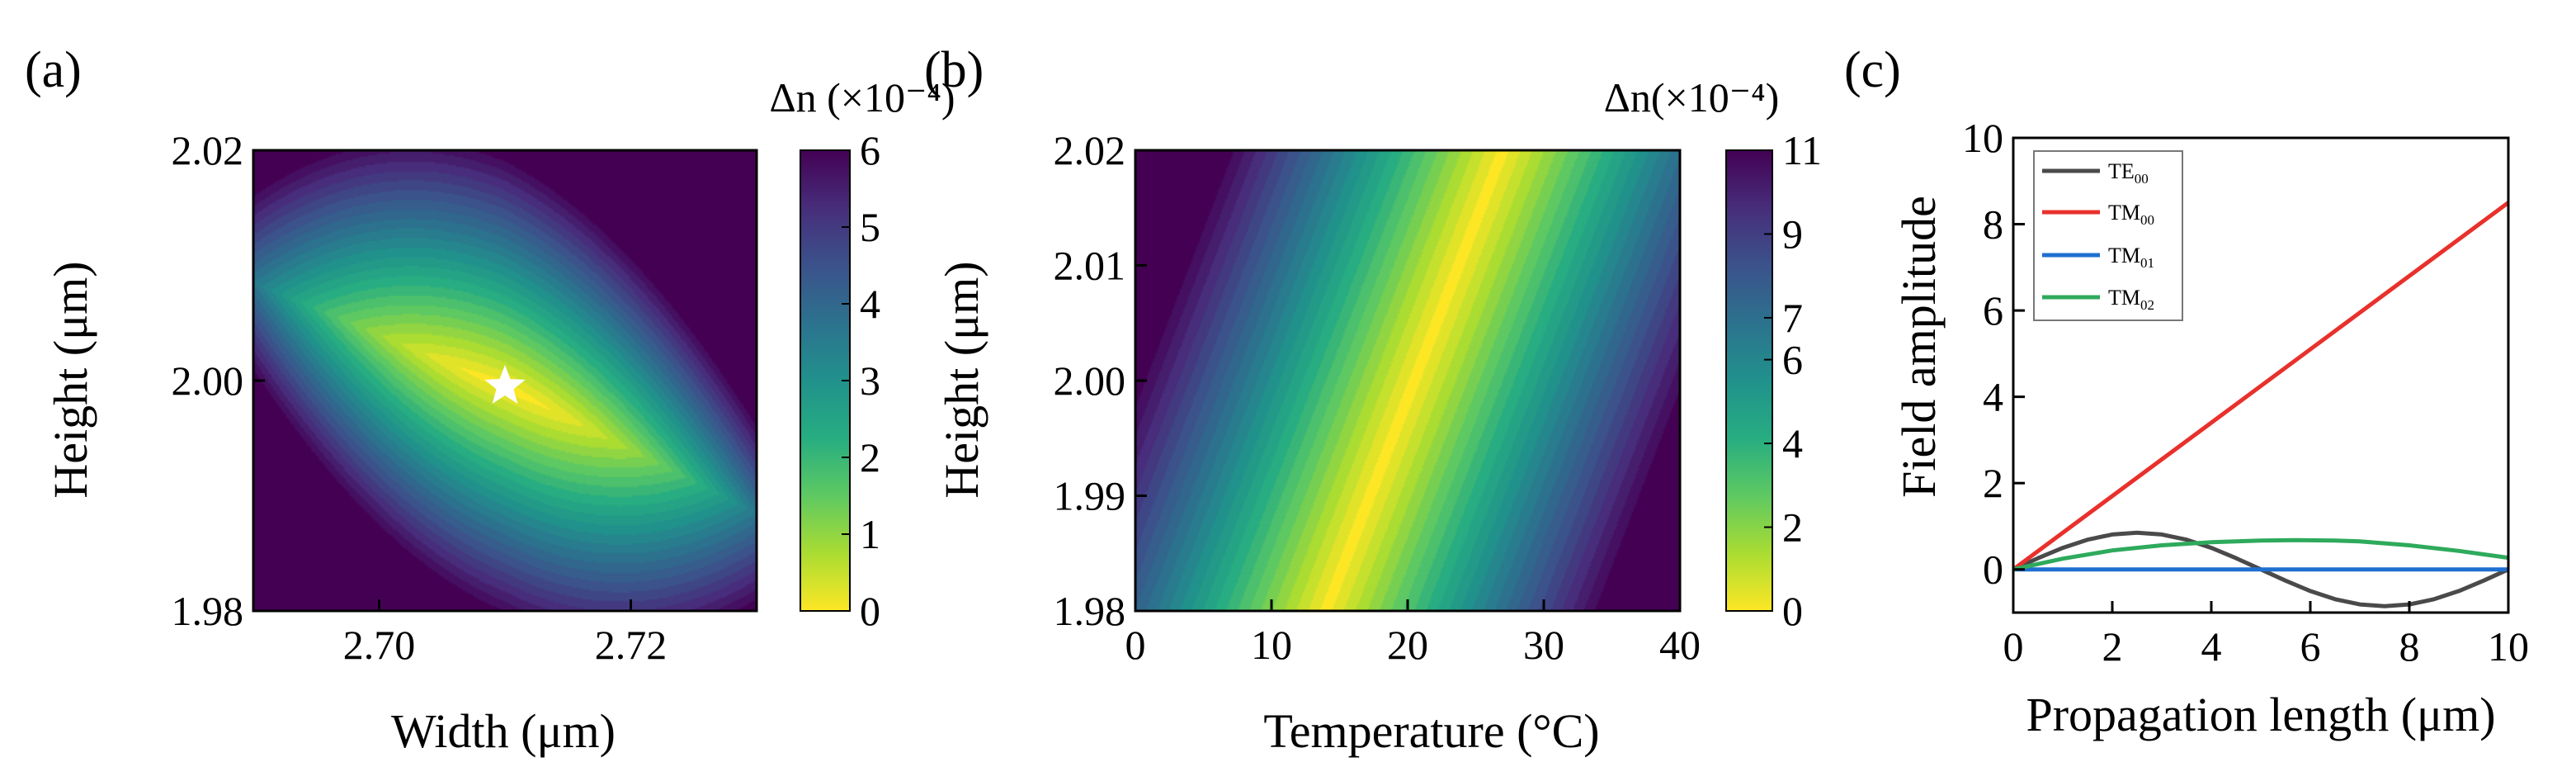  Describe the element at coordinates (1792, 360) in the screenshot. I see `panel-b-colorbar-tick-label: 6` at that location.